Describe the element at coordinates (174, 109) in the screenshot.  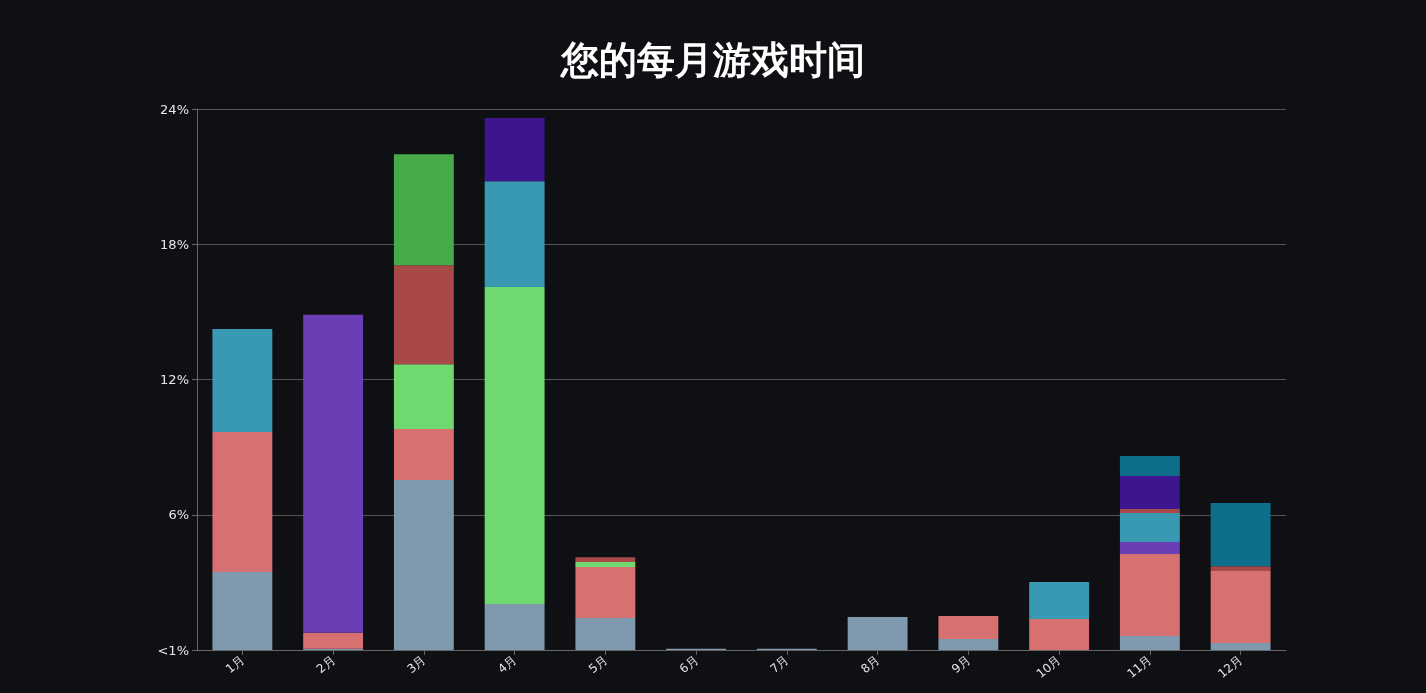
I see `y-tick-label: 24%` at that location.